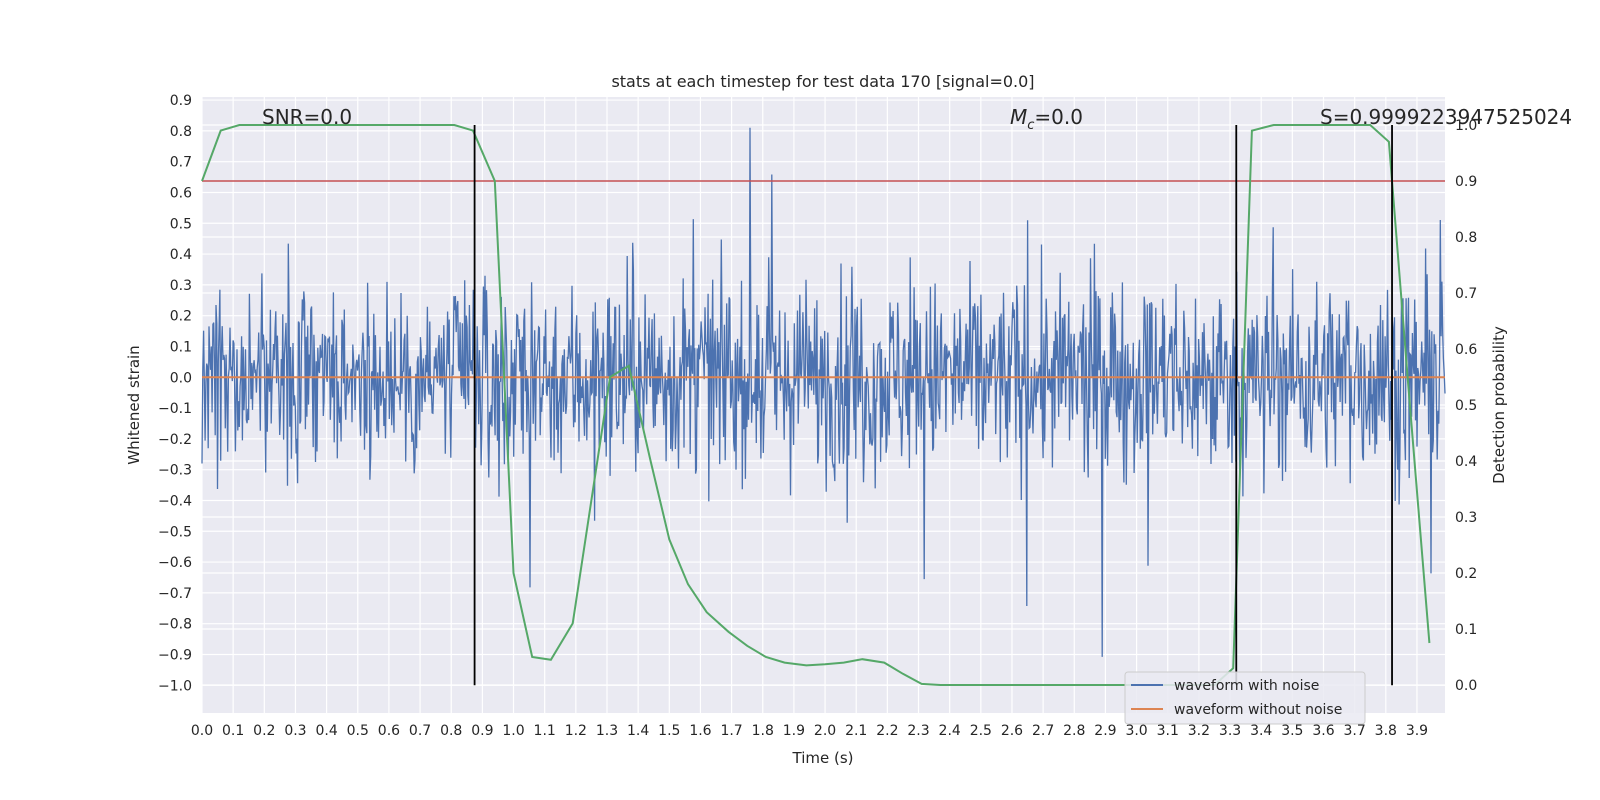 The width and height of the screenshot is (1600, 800). Describe the element at coordinates (669, 731) in the screenshot. I see `x-tick-label: 1.5` at that location.